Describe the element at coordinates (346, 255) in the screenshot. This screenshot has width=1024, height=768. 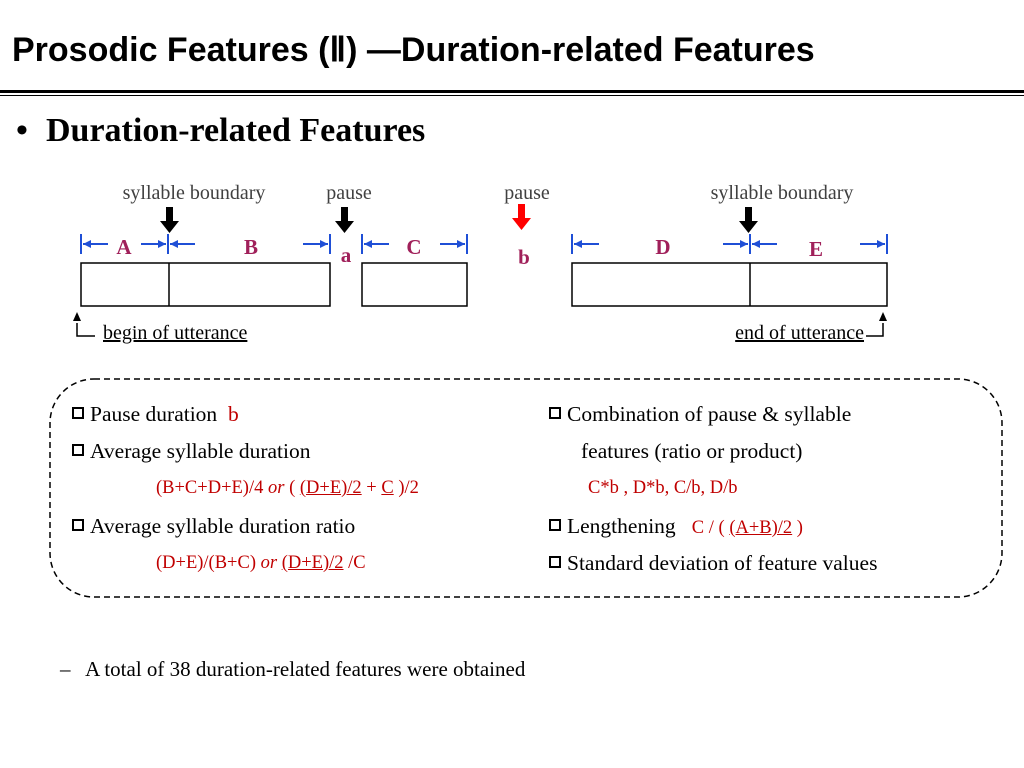
I see `pause-a-letter: a` at that location.